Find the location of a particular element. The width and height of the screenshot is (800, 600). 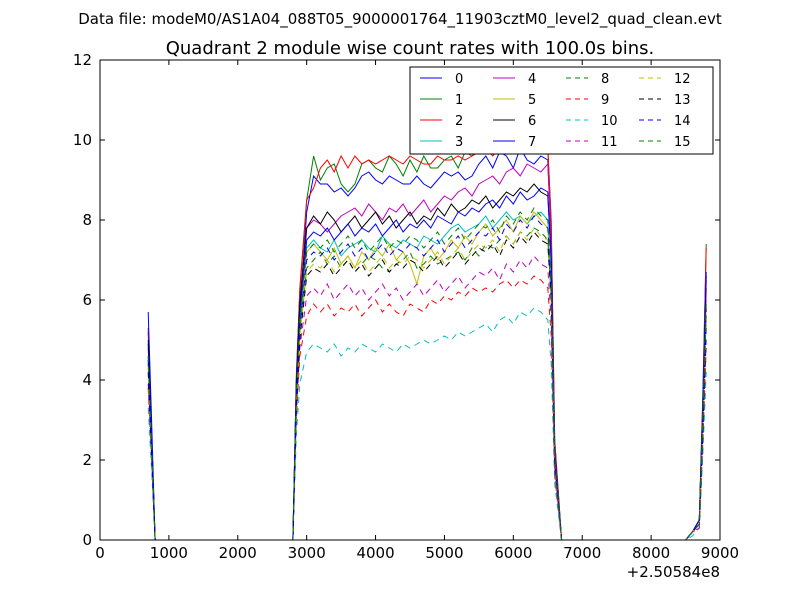

x-tick-label: 8000 is located at coordinates (651, 553).